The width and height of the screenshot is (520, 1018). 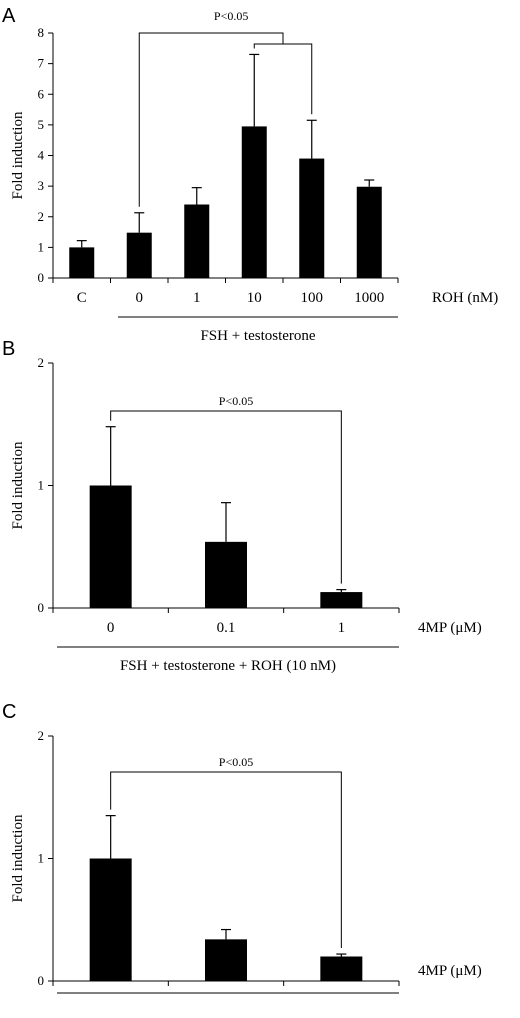 I want to click on x-unit-label: ROH (nM), so click(x=465, y=298).